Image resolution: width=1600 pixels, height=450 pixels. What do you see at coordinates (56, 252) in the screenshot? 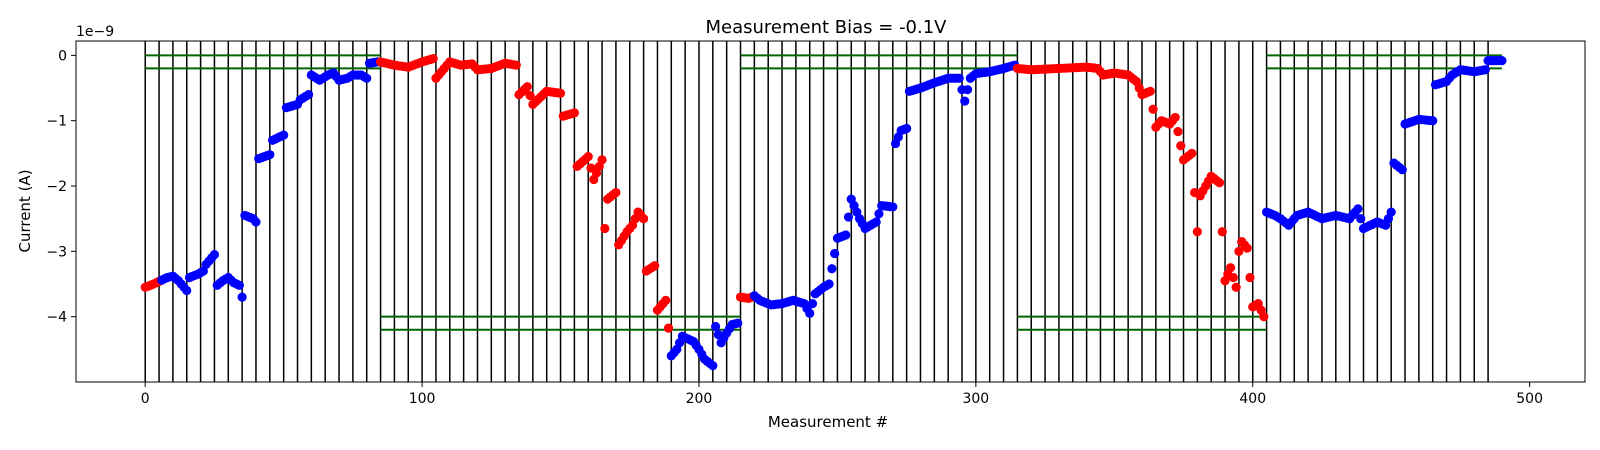
I see `y-tick-label: −3` at bounding box center [56, 252].